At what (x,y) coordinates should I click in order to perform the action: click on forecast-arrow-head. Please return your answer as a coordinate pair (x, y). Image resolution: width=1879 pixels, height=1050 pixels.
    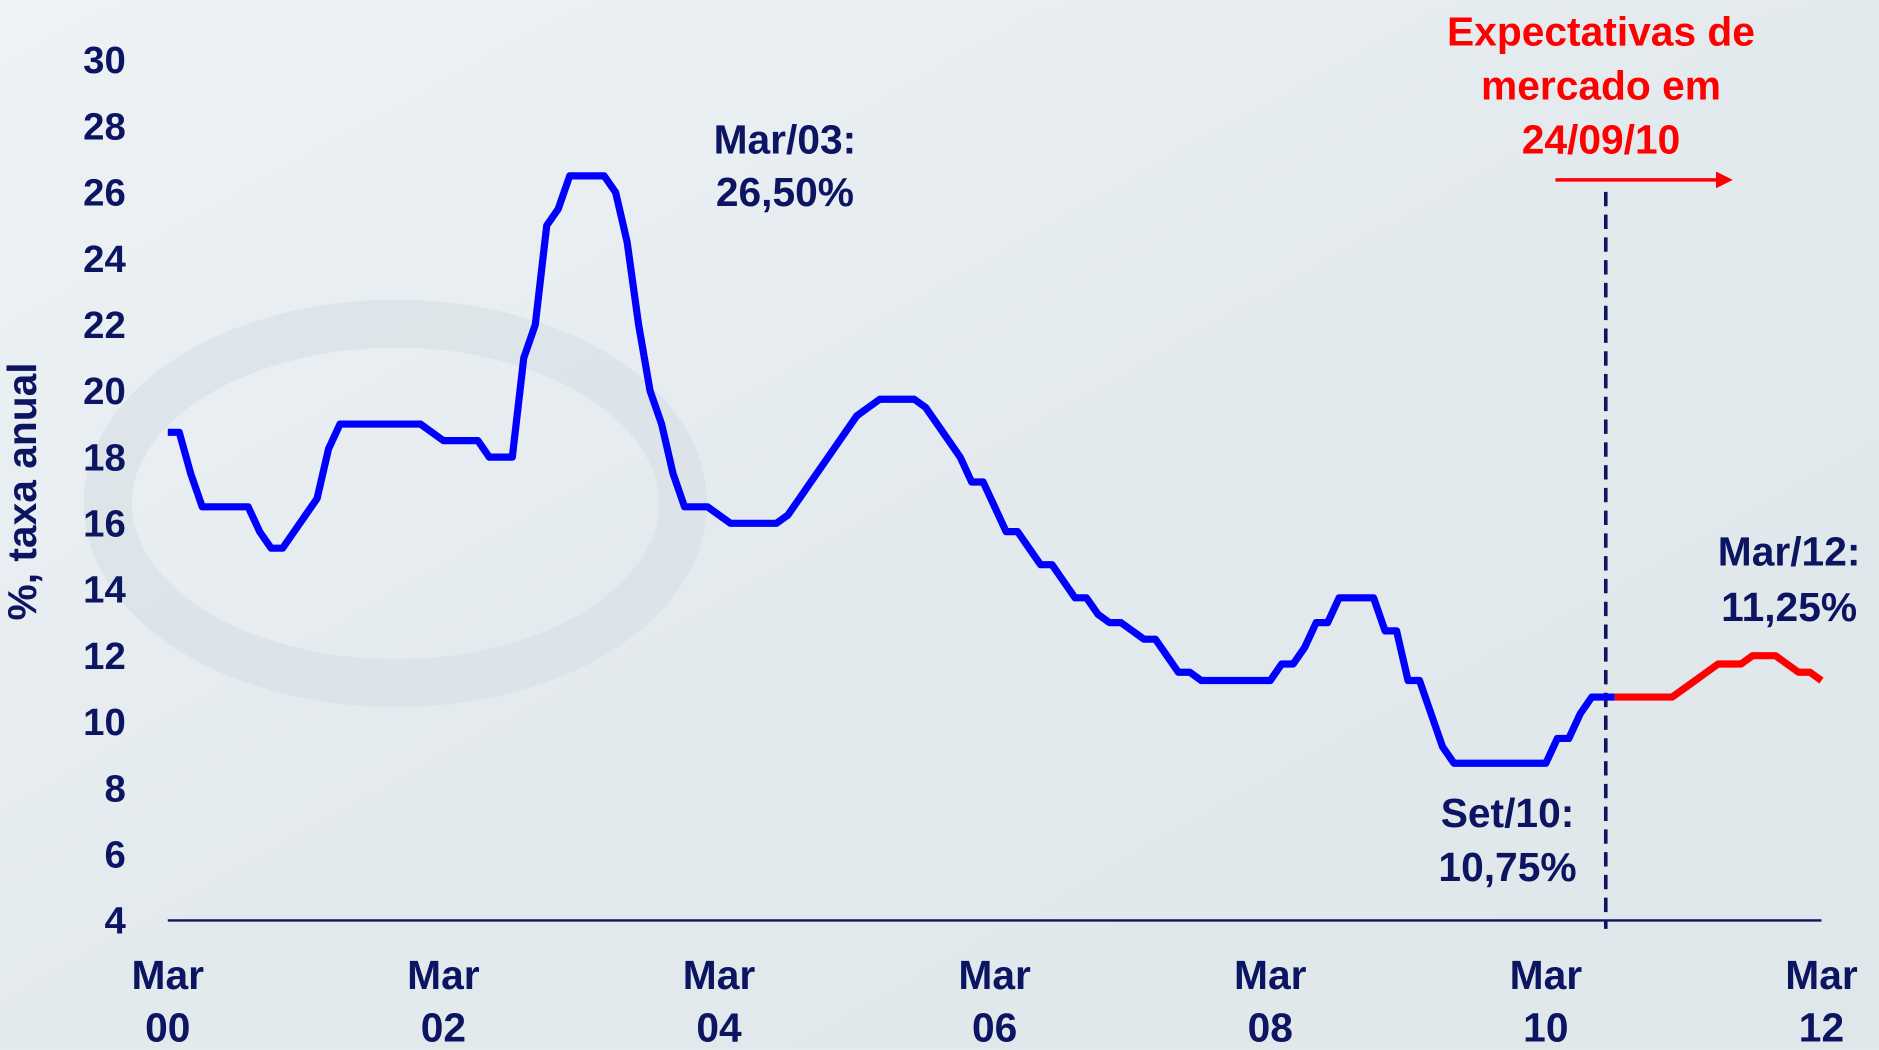
    Looking at the image, I should click on (1724, 180).